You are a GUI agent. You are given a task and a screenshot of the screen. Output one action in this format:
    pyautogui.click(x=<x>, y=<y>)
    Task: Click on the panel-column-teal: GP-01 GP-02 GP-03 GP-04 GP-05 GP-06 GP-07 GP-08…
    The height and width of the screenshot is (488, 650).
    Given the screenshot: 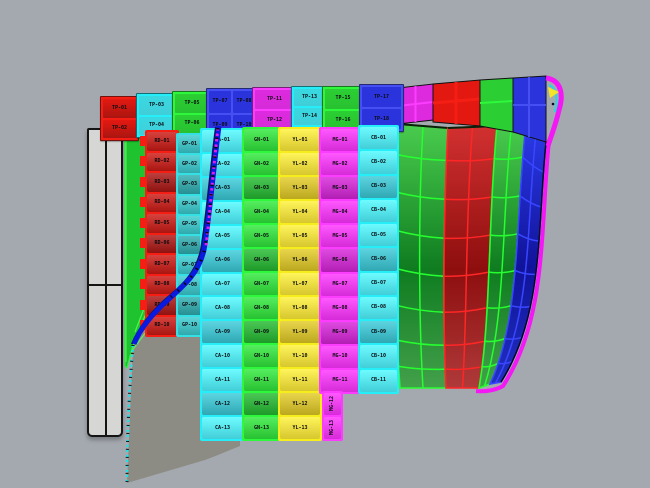 What is the action you would take?
    pyautogui.click(x=189, y=235)
    